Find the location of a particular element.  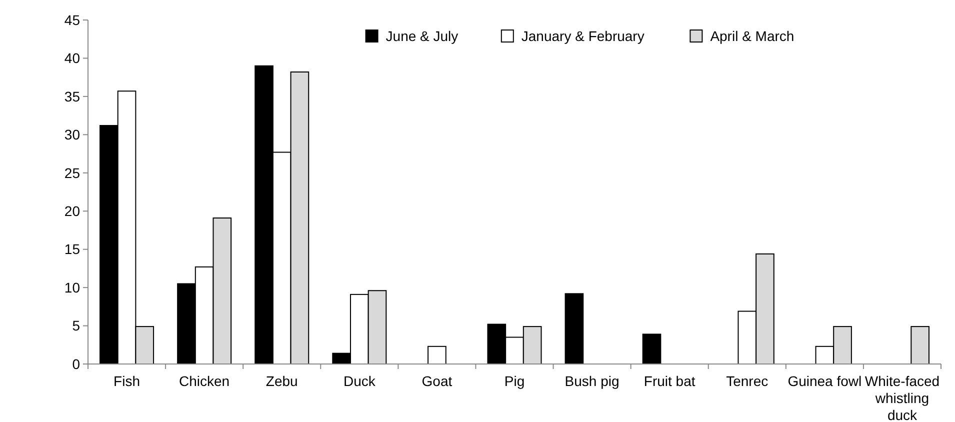

x-tick-label: Tenrec is located at coordinates (747, 381).